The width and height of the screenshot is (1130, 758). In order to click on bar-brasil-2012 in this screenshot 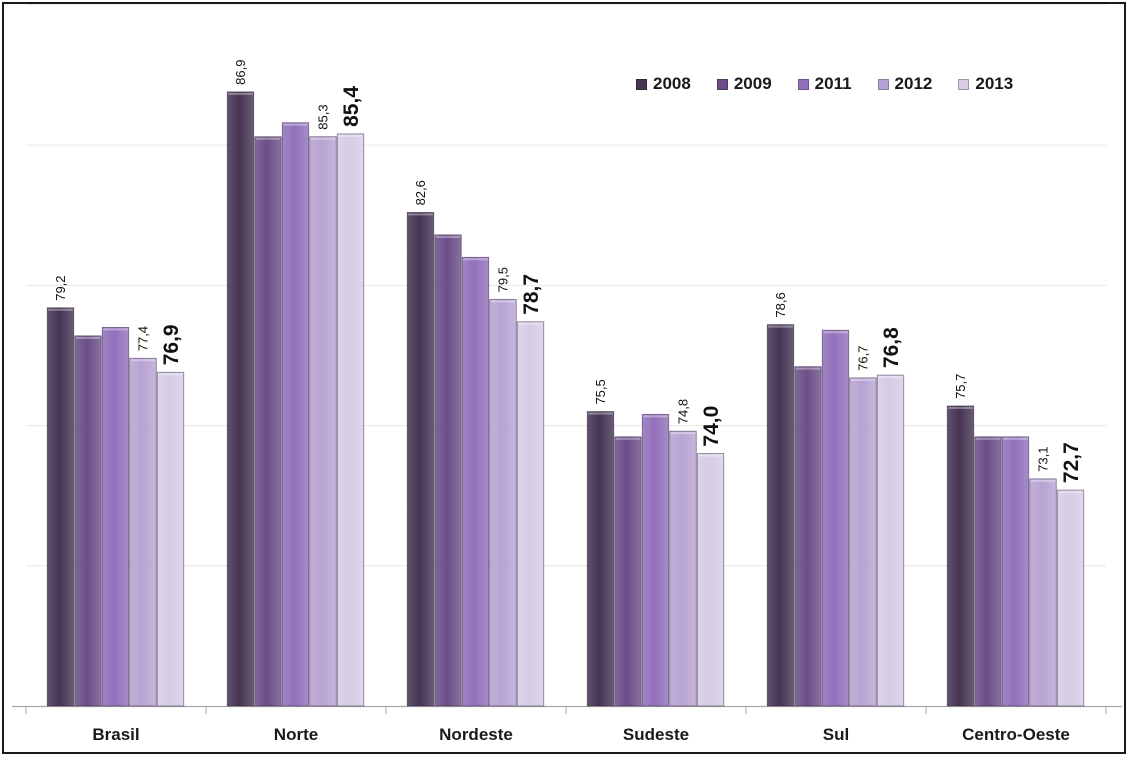, I will do `click(143, 532)`.